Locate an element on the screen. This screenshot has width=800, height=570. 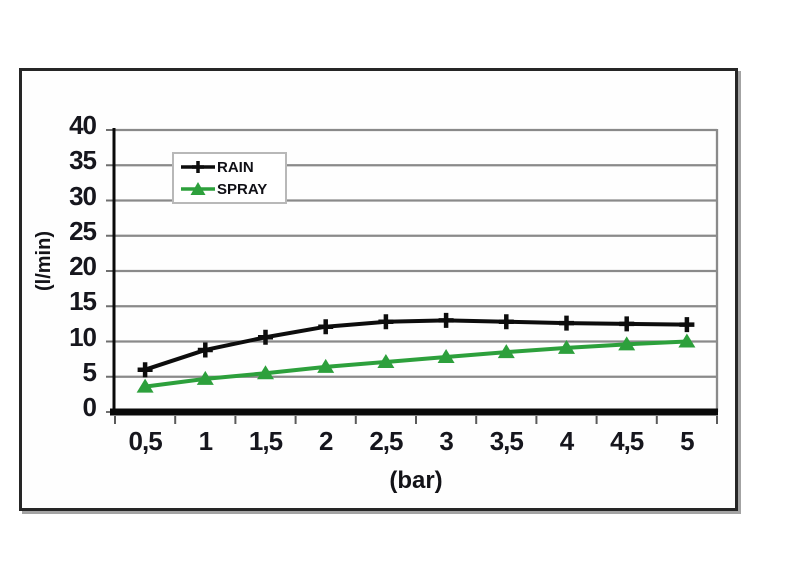
y-tick-label: 20 is located at coordinates (83, 266).